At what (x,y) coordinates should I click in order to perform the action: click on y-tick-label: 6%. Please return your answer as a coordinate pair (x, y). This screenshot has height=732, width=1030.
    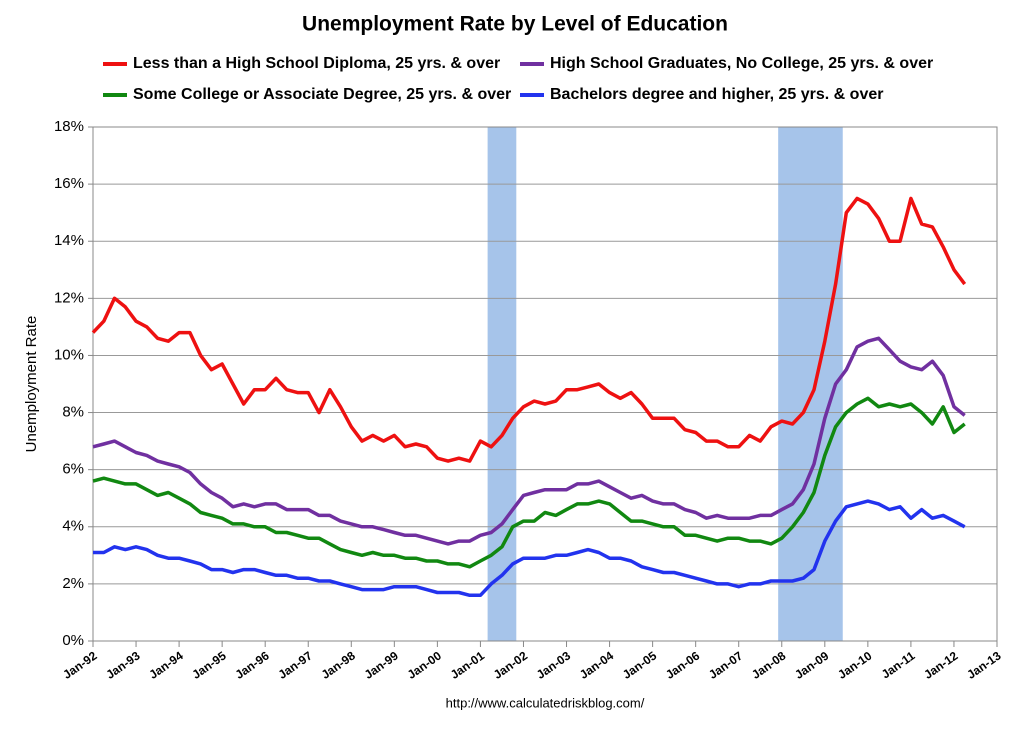
    Looking at the image, I should click on (73, 469).